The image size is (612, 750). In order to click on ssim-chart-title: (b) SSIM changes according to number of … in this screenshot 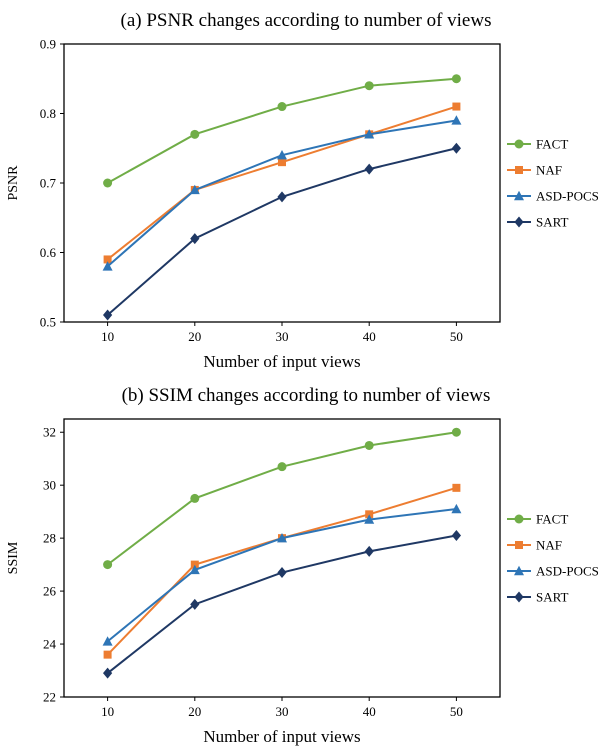, I will do `click(306, 395)`.